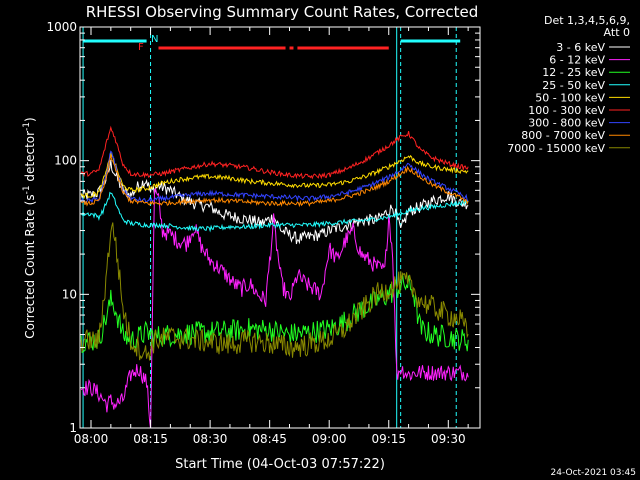  What do you see at coordinates (563, 135) in the screenshot?
I see `legend-label-7: 800 - 7000 keV` at bounding box center [563, 135].